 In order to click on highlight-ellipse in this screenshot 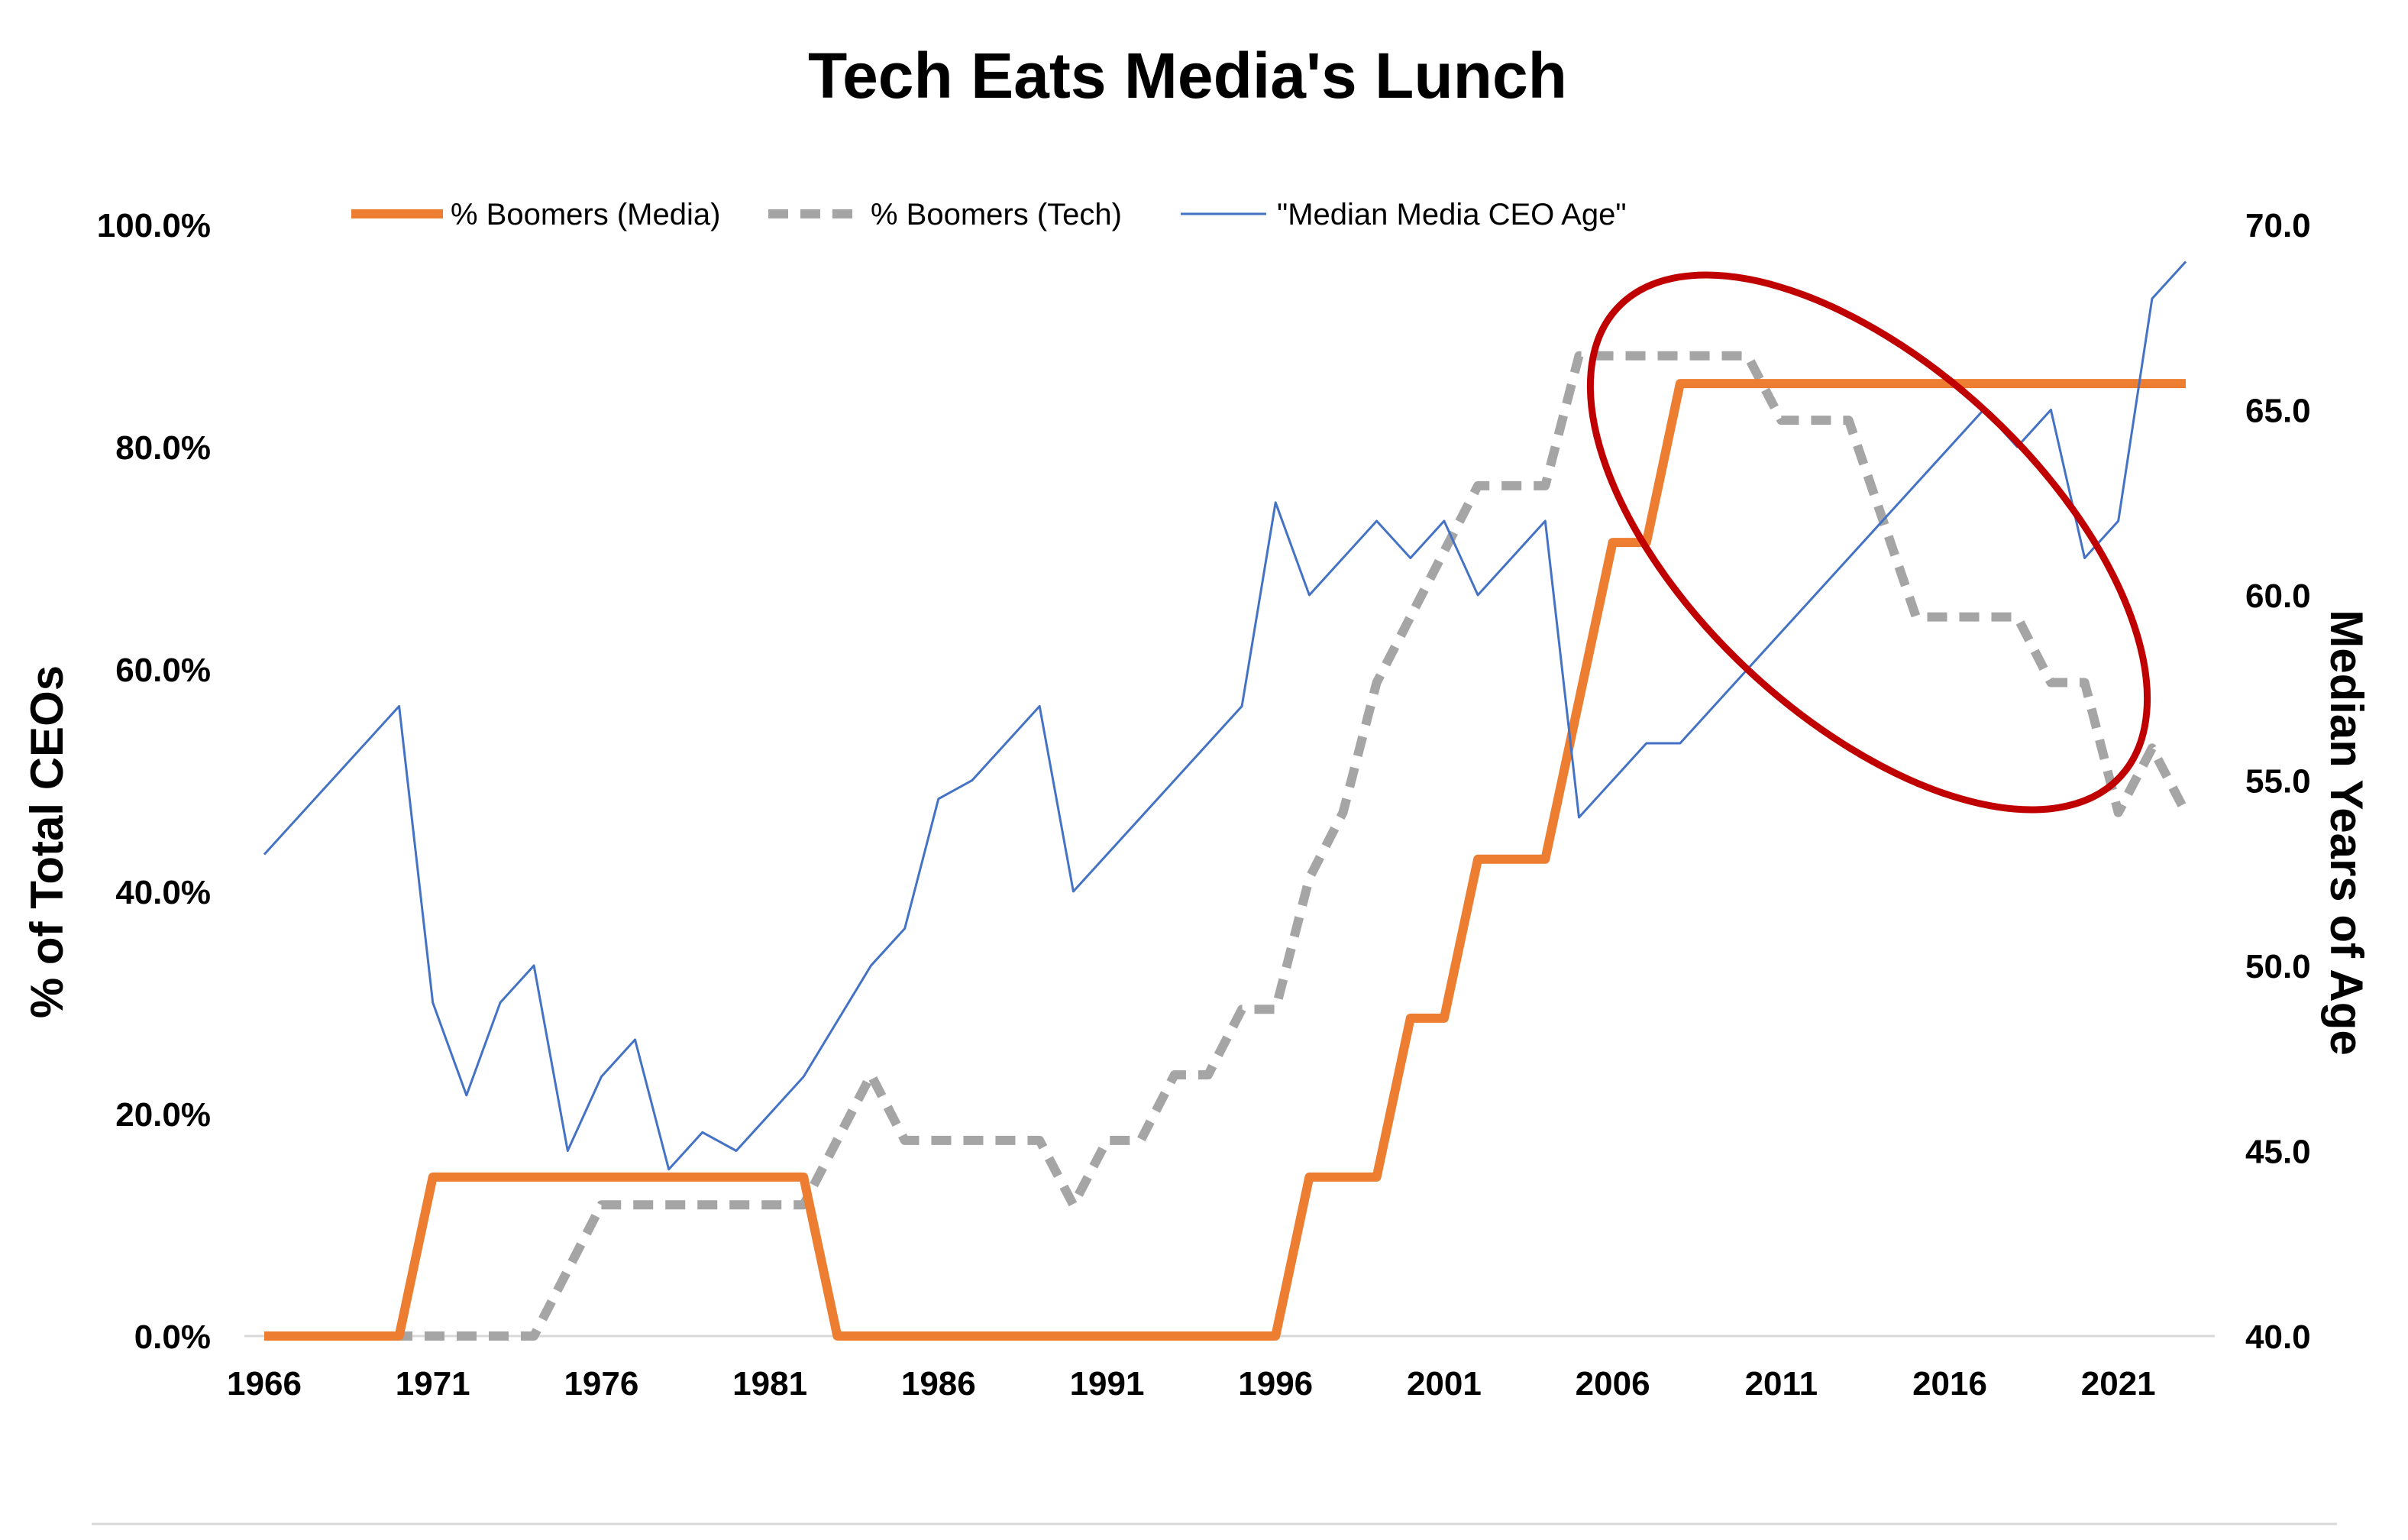, I will do `click(1868, 542)`.